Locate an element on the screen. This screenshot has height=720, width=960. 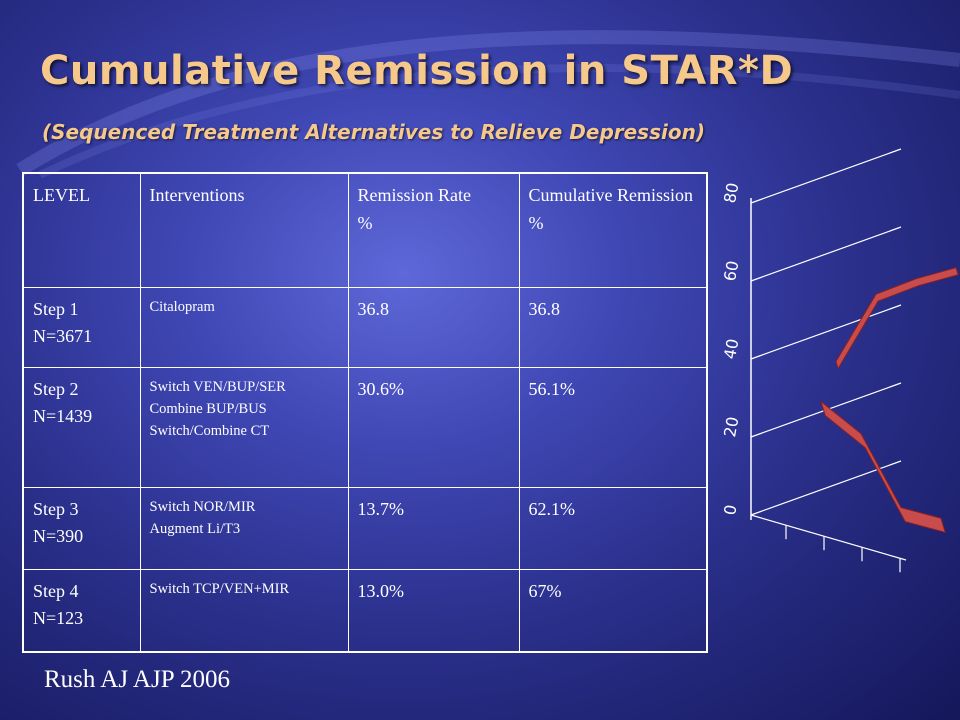
interventions-cell: Switch TCP/VEN+MIR is located at coordinates (244, 610).